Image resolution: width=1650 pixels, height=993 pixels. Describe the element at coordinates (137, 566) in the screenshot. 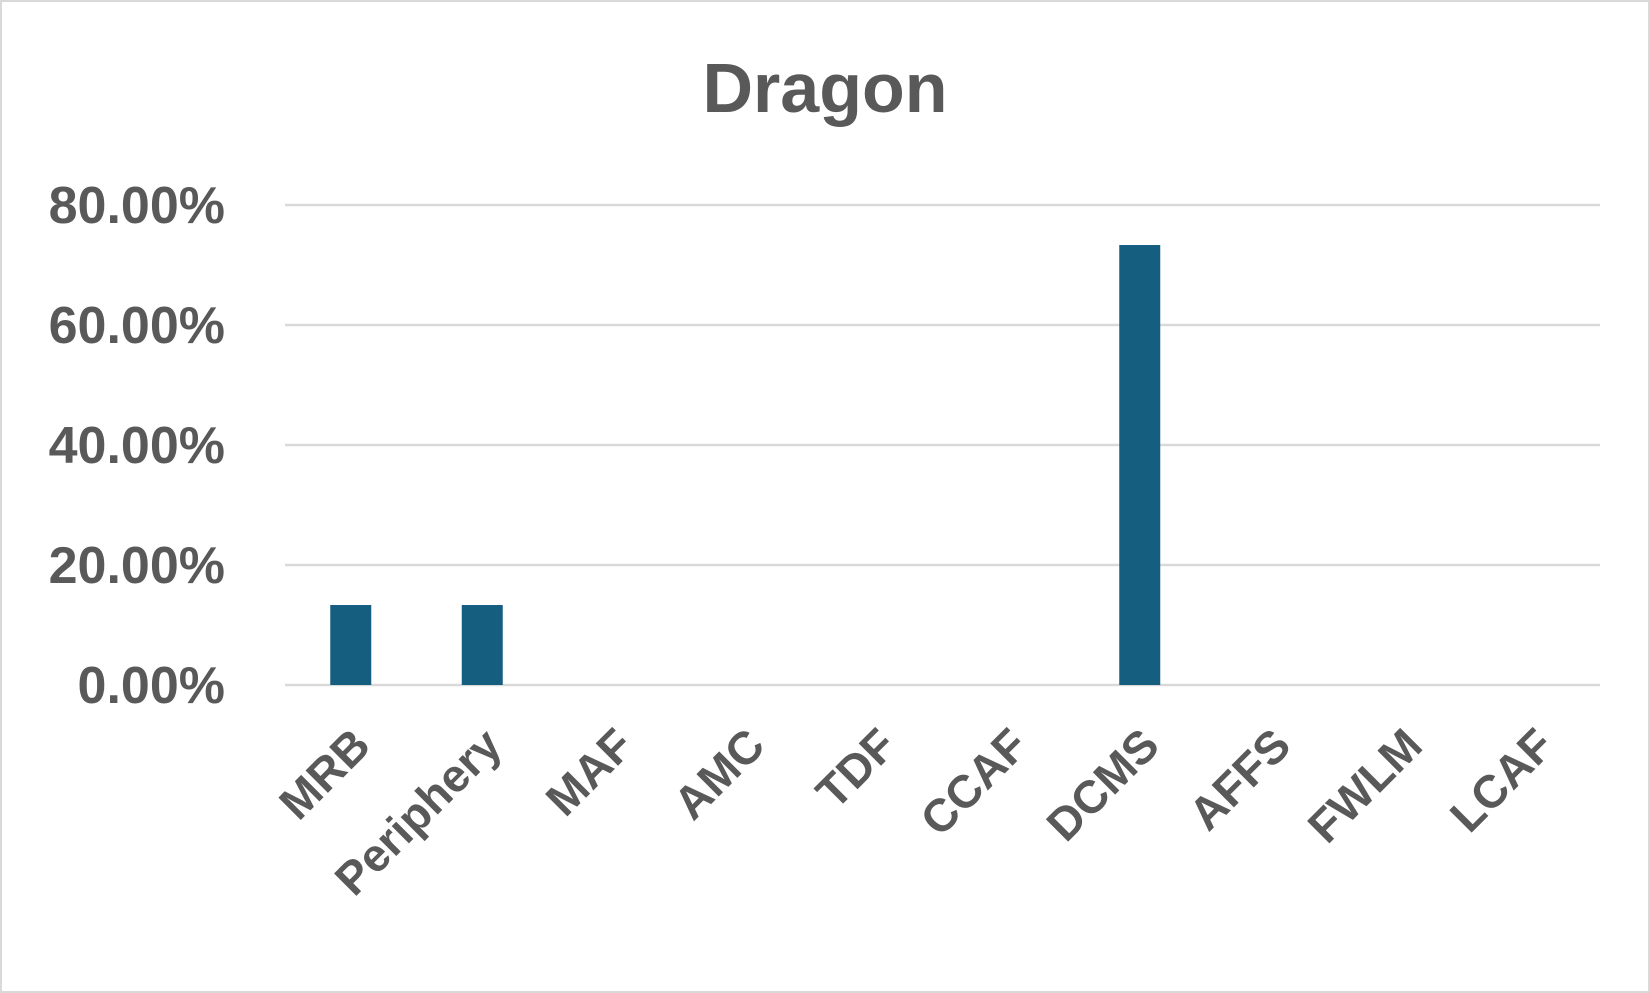

I see `y-tick-label: 20.00%` at that location.